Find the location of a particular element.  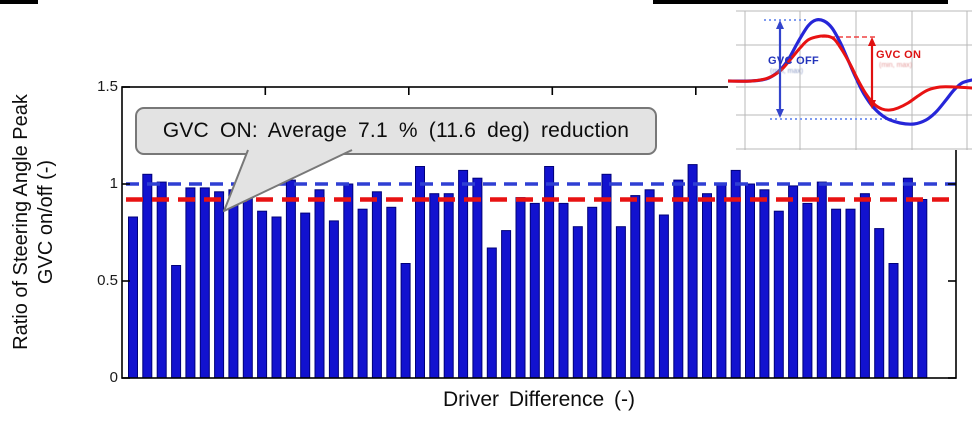

y-tick-label-1.5: 1.5 is located at coordinates (107, 86).